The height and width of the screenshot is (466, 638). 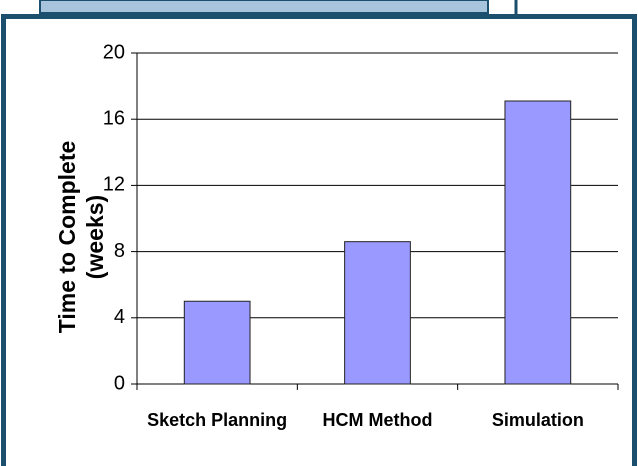 What do you see at coordinates (537, 420) in the screenshot?
I see `x-tick-label: Simulation` at bounding box center [537, 420].